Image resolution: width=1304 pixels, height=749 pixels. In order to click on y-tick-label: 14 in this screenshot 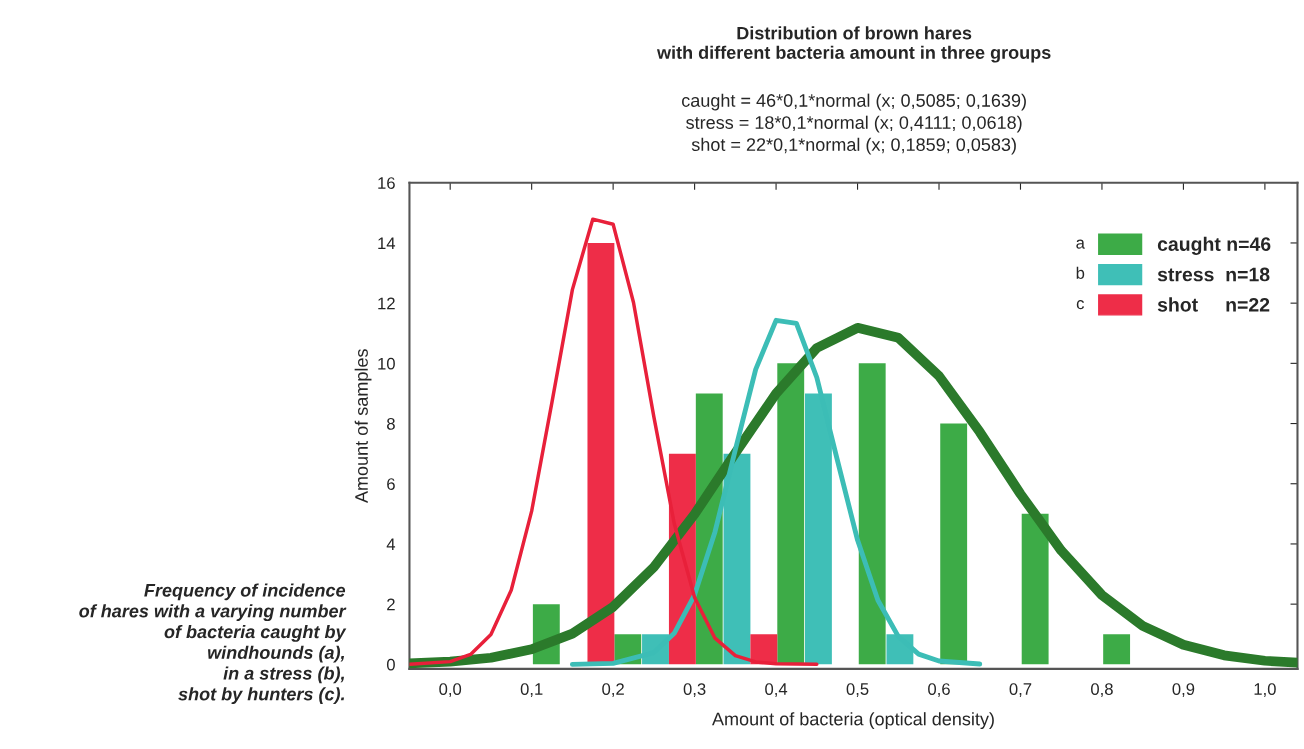, I will do `click(387, 243)`.